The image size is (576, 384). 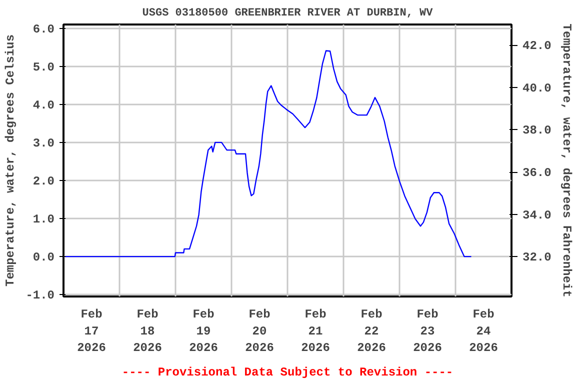 What do you see at coordinates (43, 181) in the screenshot?
I see `y-tick-label: 2.0` at bounding box center [43, 181].